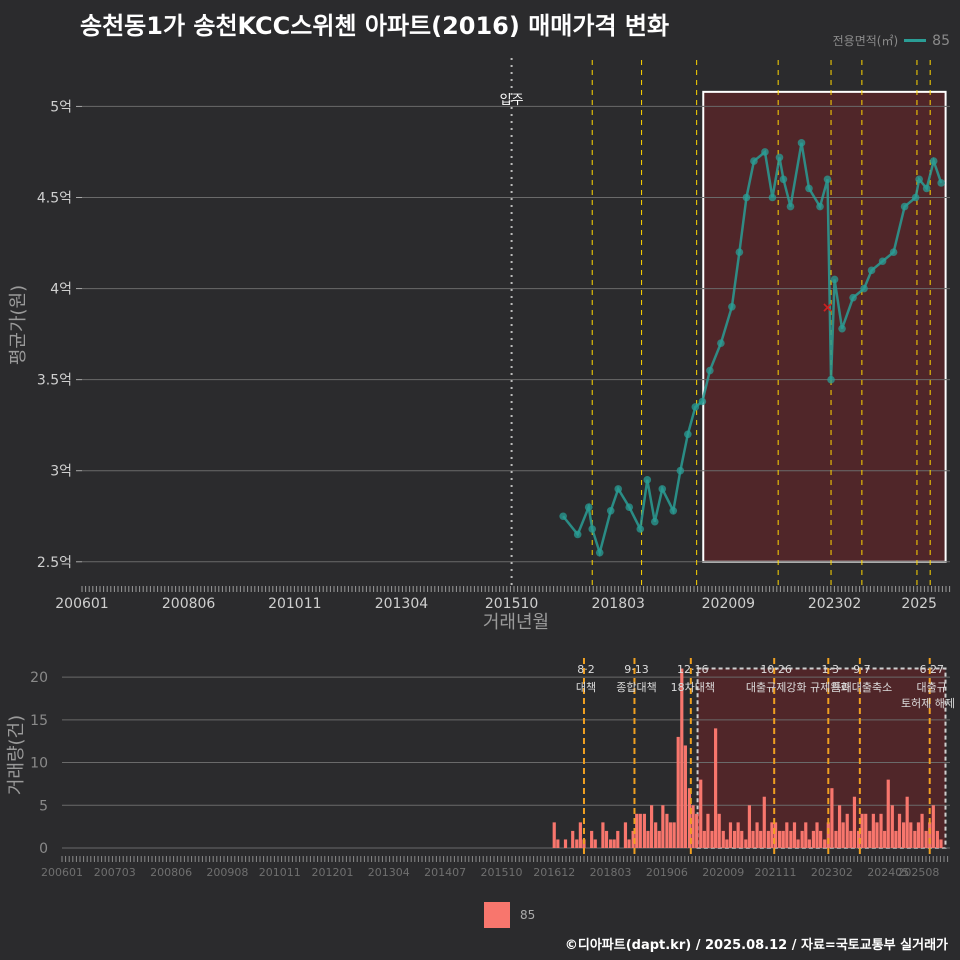 This screenshot has width=960, height=960. I want to click on legend-bottom: 85, so click(509, 915).